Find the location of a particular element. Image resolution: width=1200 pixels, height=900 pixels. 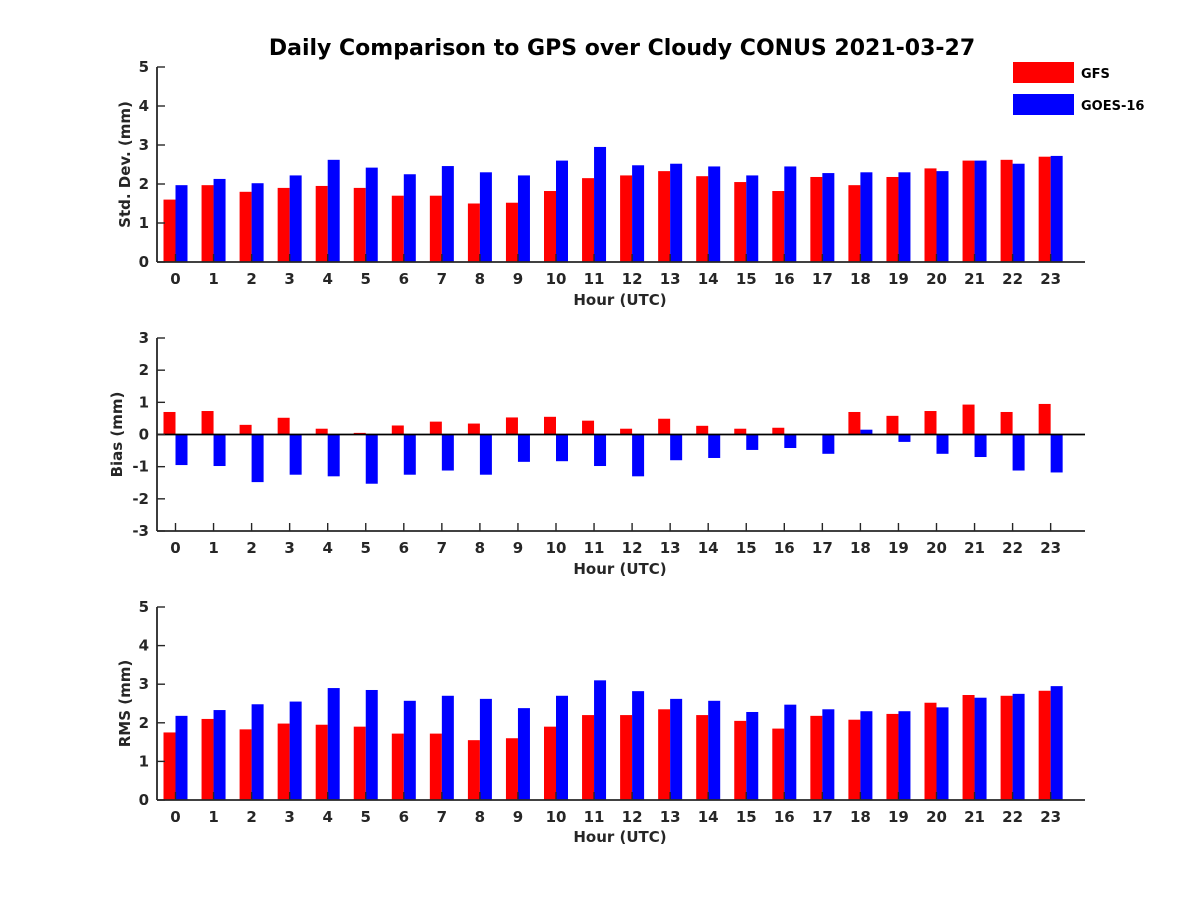

x-tick-label: 6 is located at coordinates (404, 279).